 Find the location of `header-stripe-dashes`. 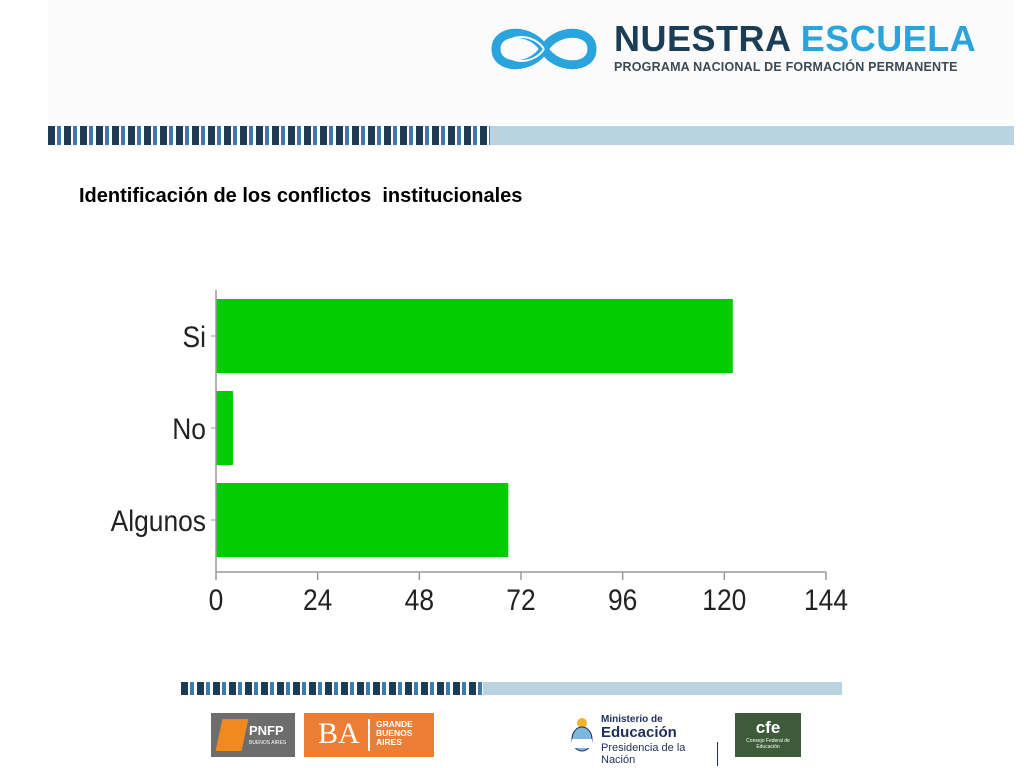

header-stripe-dashes is located at coordinates (269, 135).